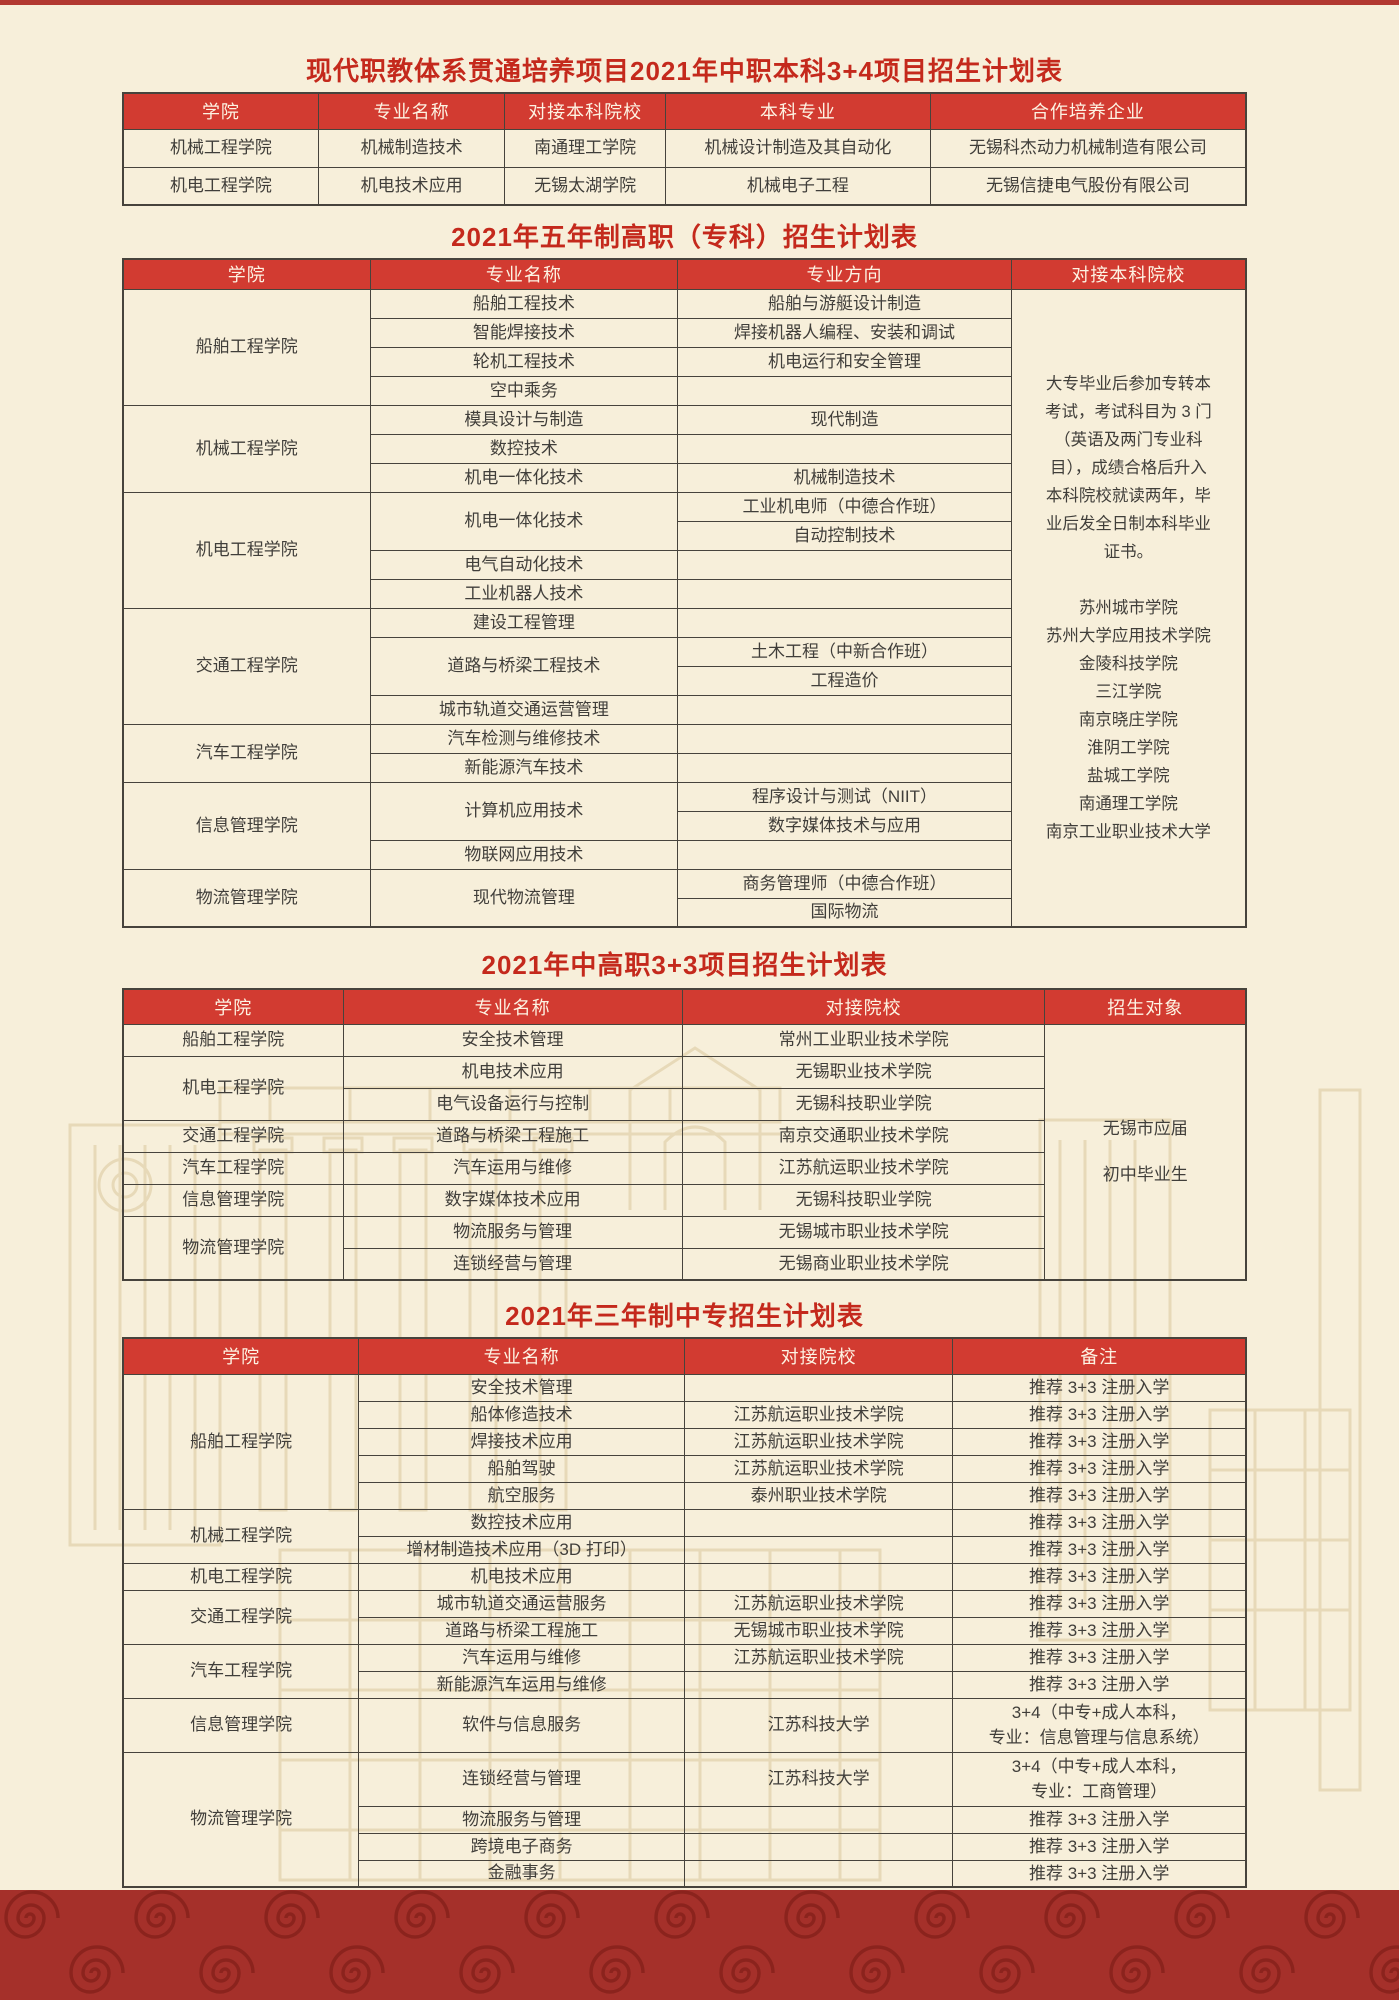  What do you see at coordinates (797, 148) in the screenshot?
I see `bachelor-major-cell: 机械设计制造及其自动化` at bounding box center [797, 148].